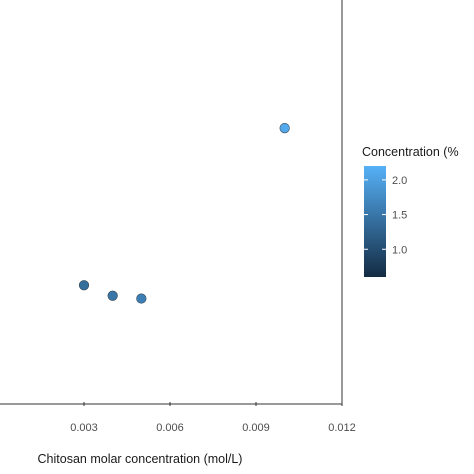  I want to click on colorbar-ticks: 2.0 1.5 1.0, so click(385, 215).